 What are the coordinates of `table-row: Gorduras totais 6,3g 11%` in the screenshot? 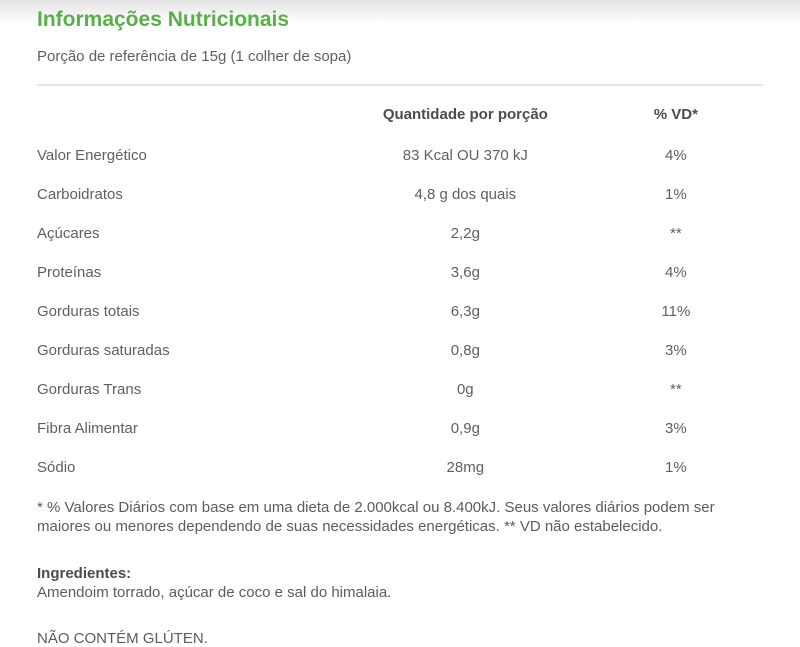 It's located at (400, 311).